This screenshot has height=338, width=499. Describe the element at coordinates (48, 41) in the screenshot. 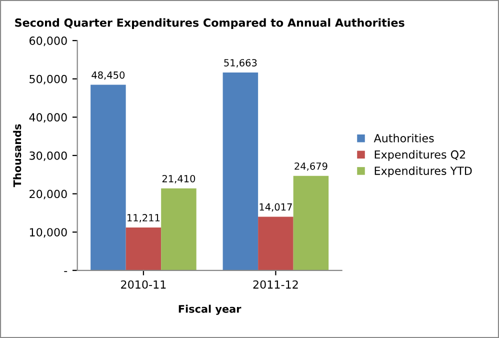

I see `y-tick-label: 60,000` at that location.